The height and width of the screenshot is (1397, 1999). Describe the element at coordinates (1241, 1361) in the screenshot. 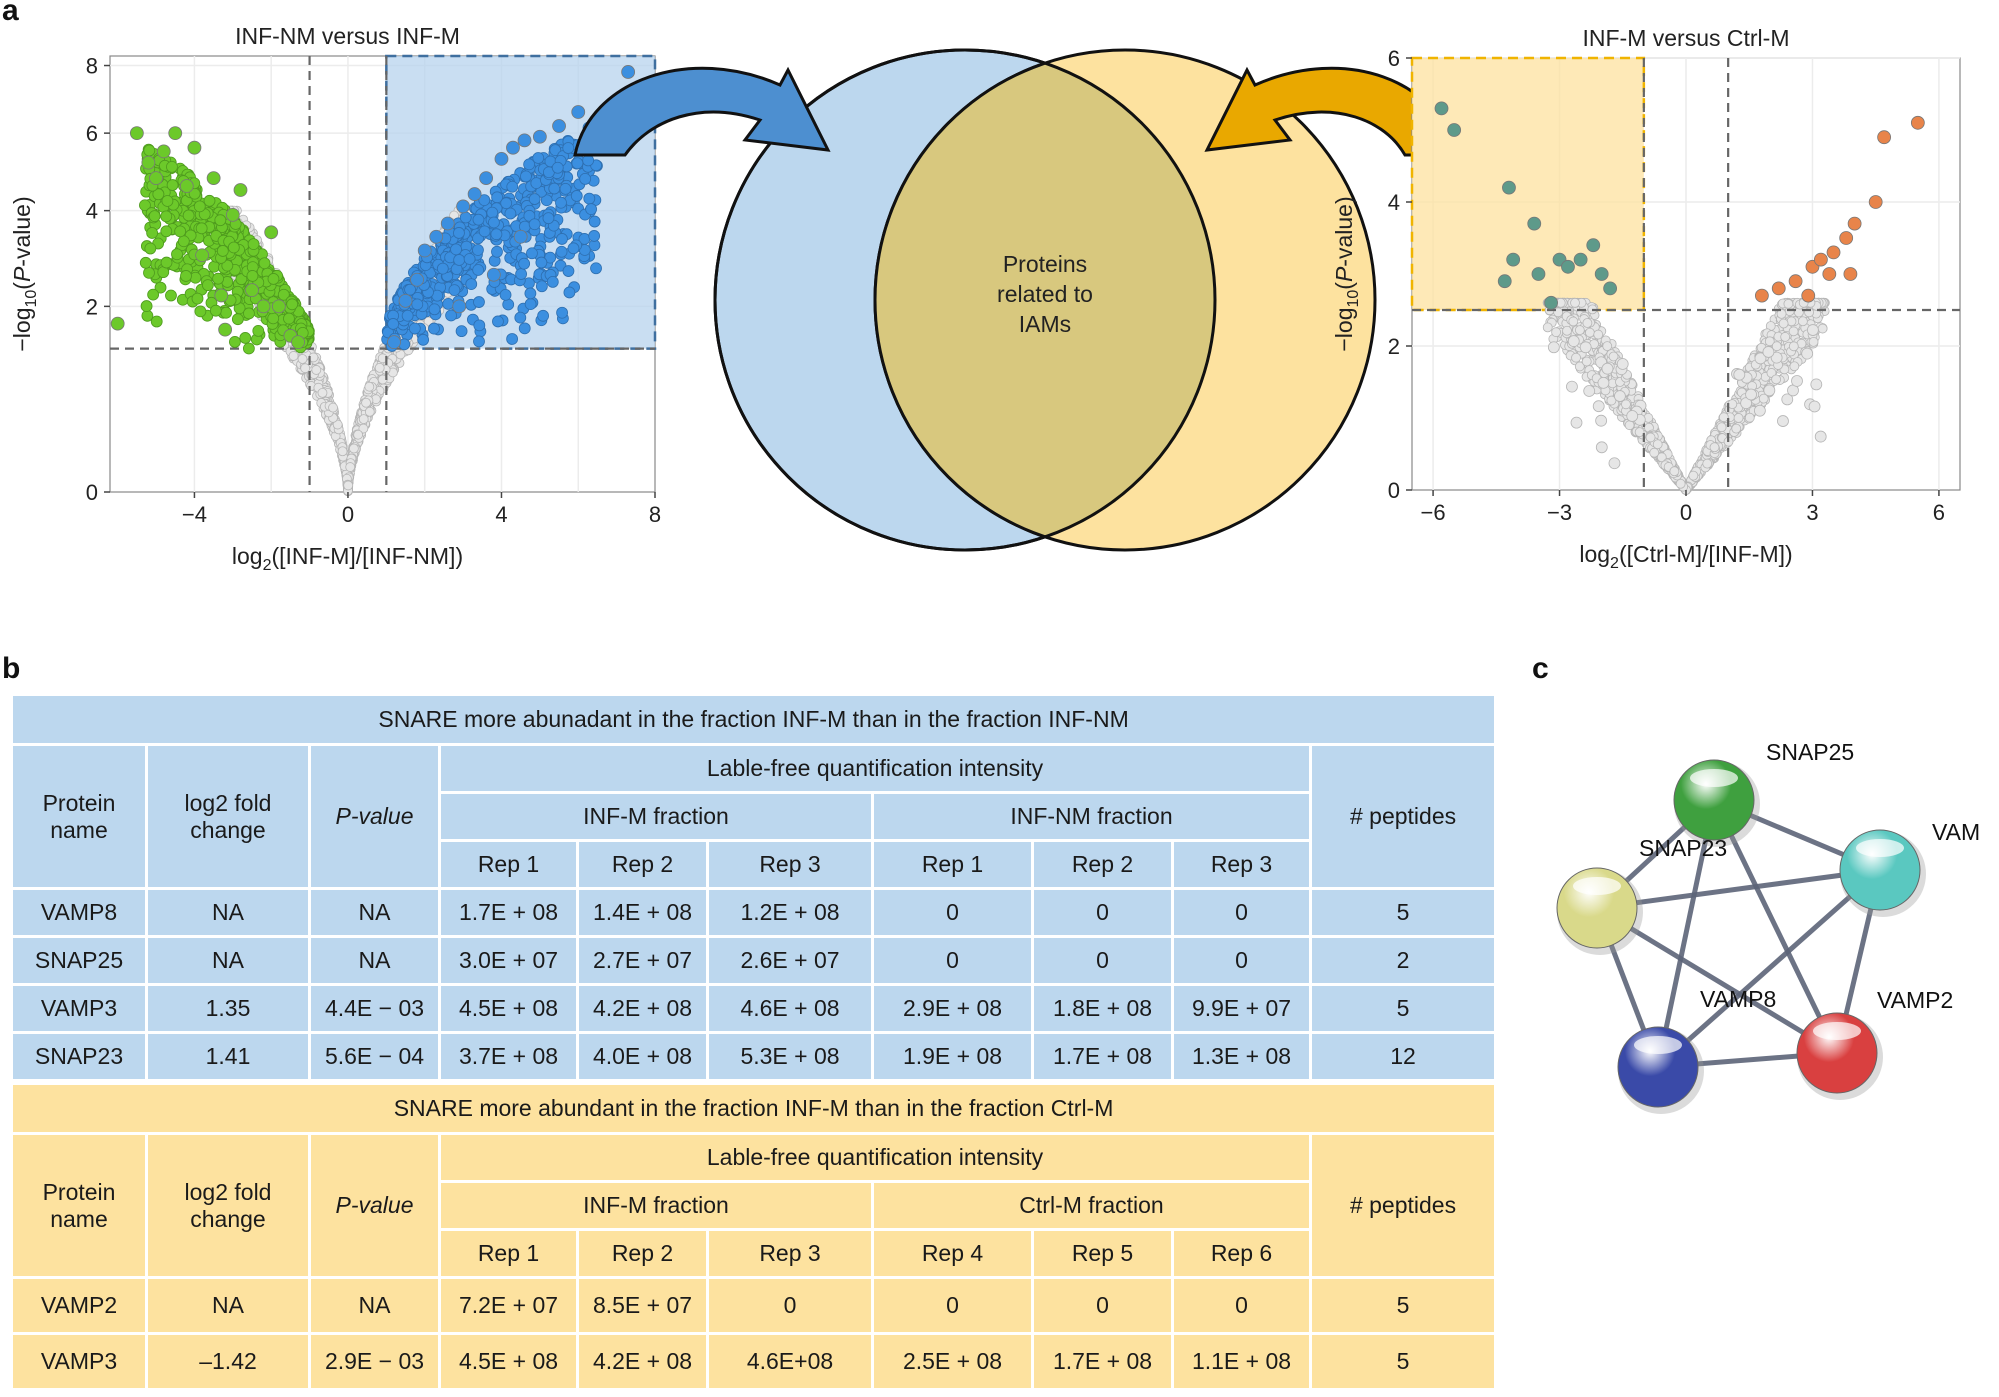

I see `table-cell: 1.1E + 08` at that location.